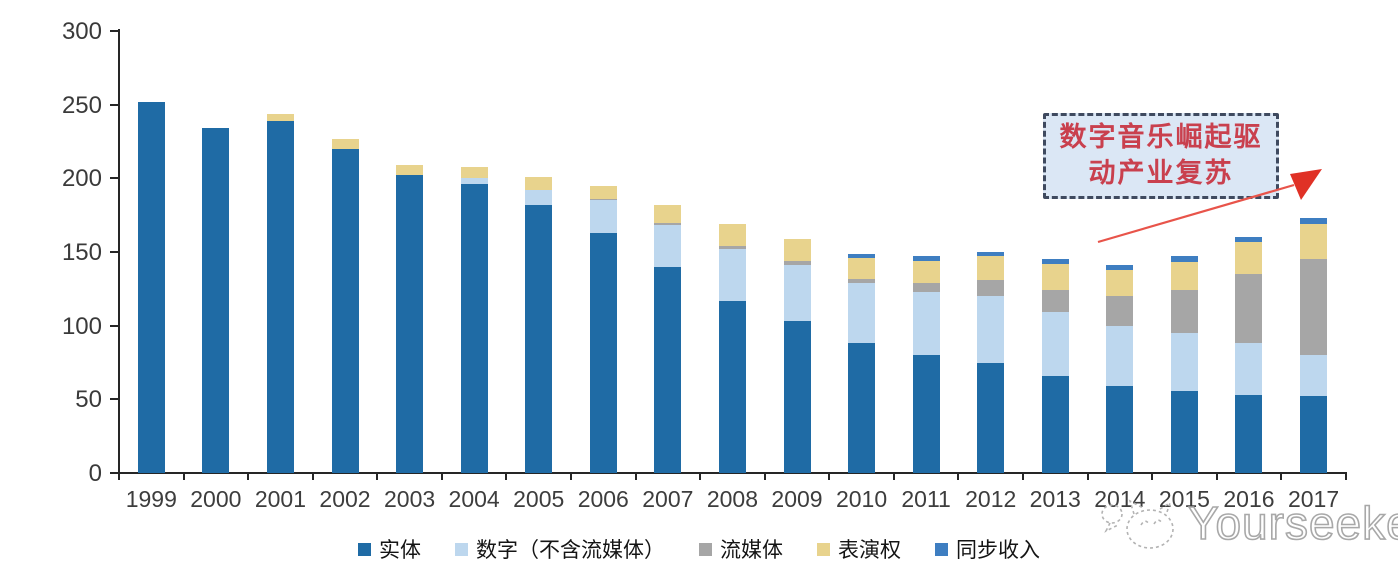  Describe the element at coordinates (345, 499) in the screenshot. I see `x-label-2002: 2002` at that location.